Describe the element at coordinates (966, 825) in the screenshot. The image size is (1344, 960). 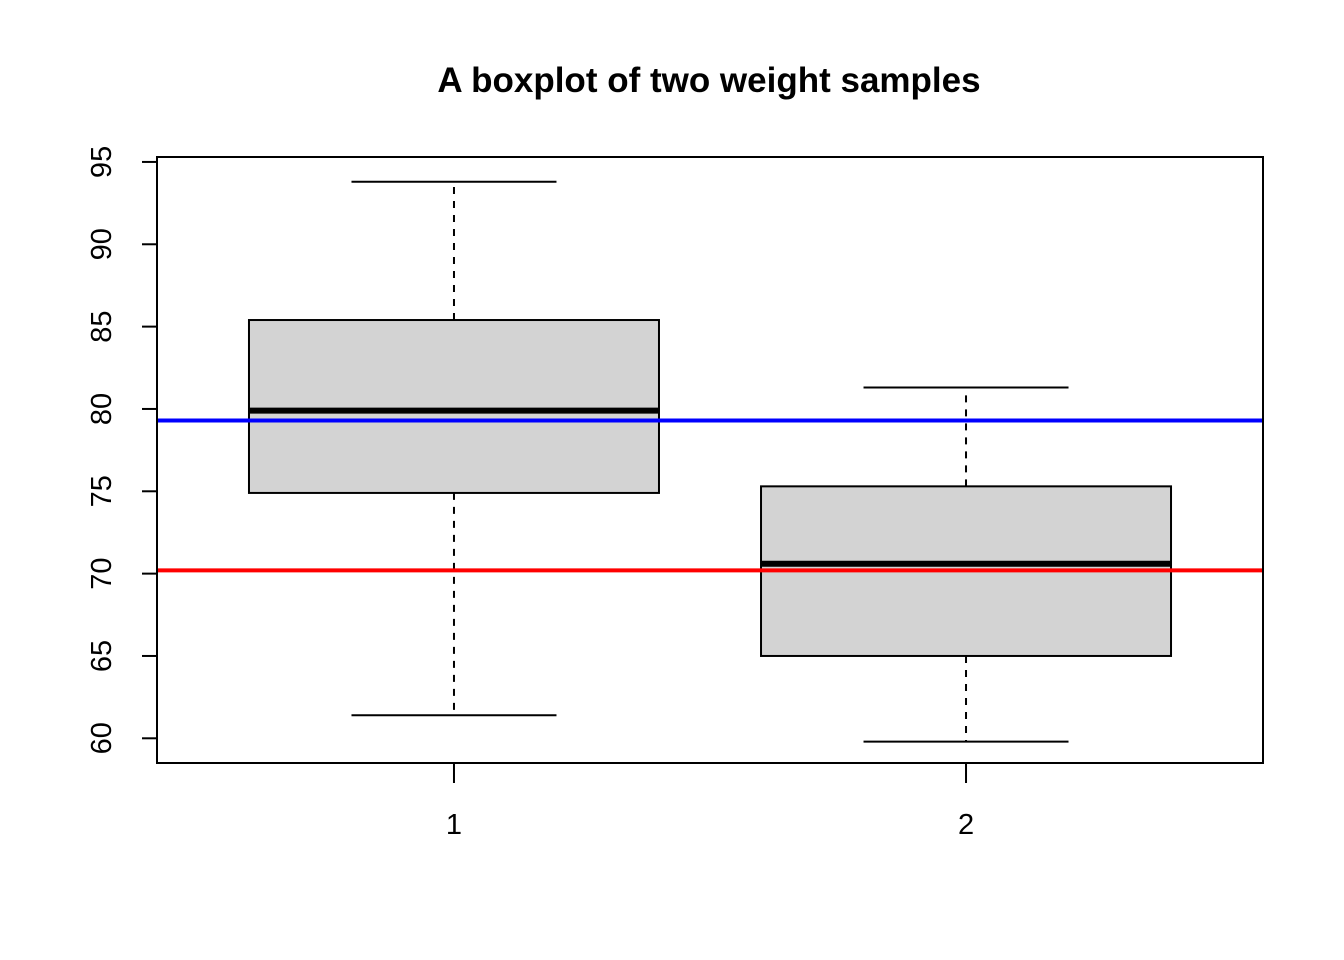
I see `x-tick-label: 2` at that location.